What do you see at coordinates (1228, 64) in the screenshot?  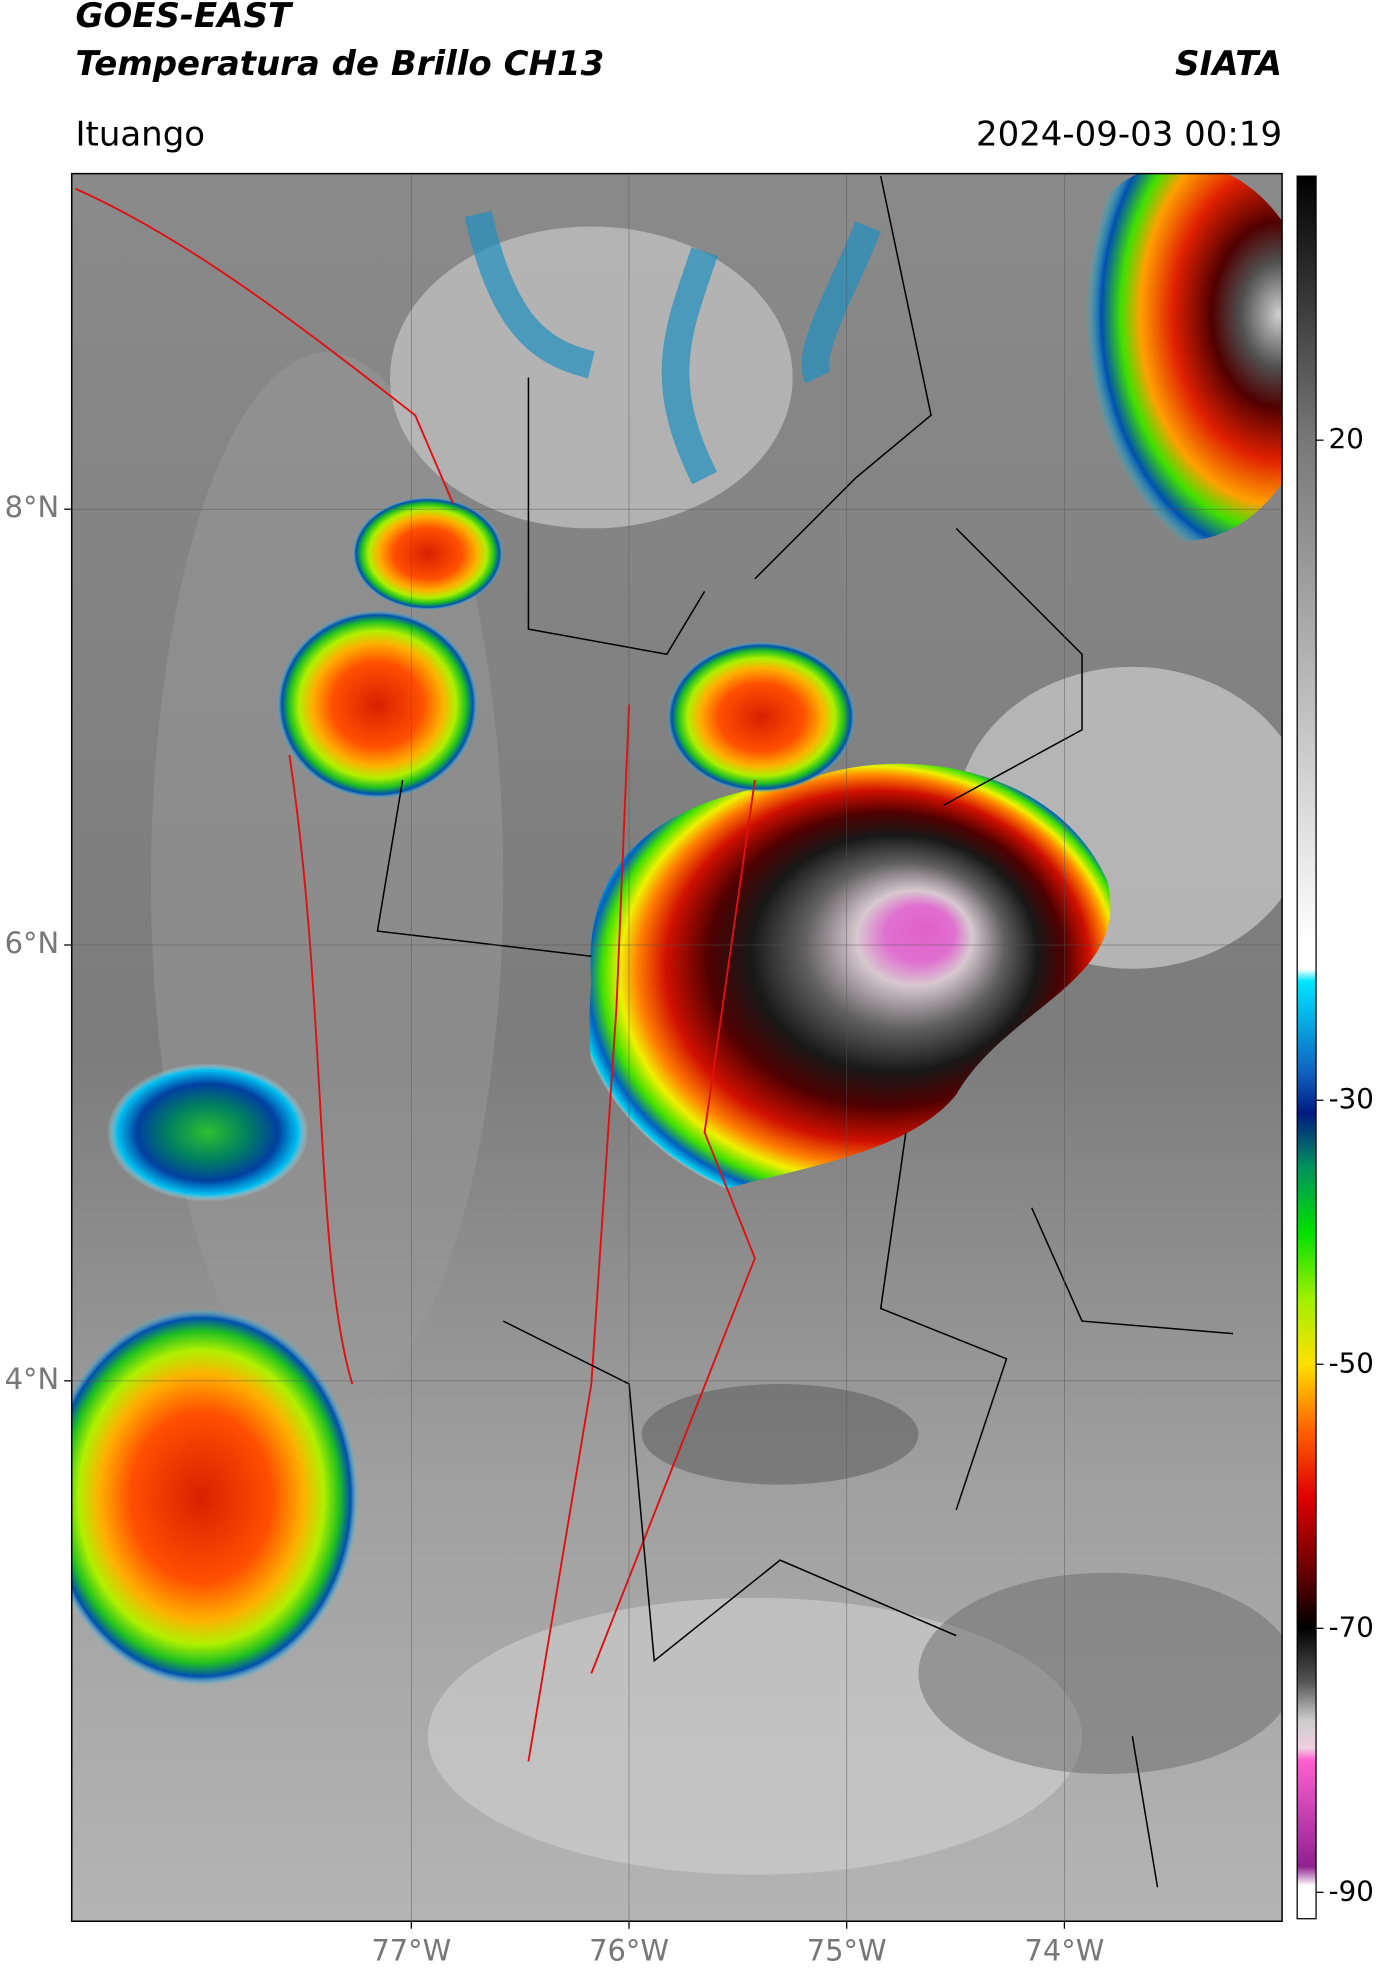 I see `agency: SIATA` at bounding box center [1228, 64].